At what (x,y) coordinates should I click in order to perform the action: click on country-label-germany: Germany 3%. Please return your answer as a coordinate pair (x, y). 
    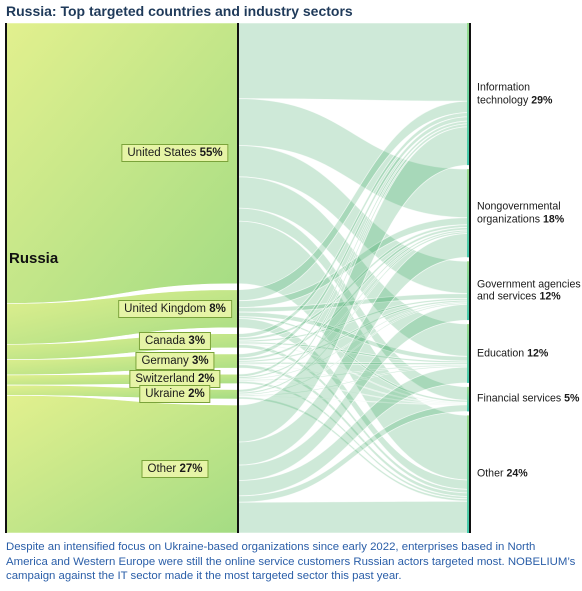
    Looking at the image, I should click on (175, 360).